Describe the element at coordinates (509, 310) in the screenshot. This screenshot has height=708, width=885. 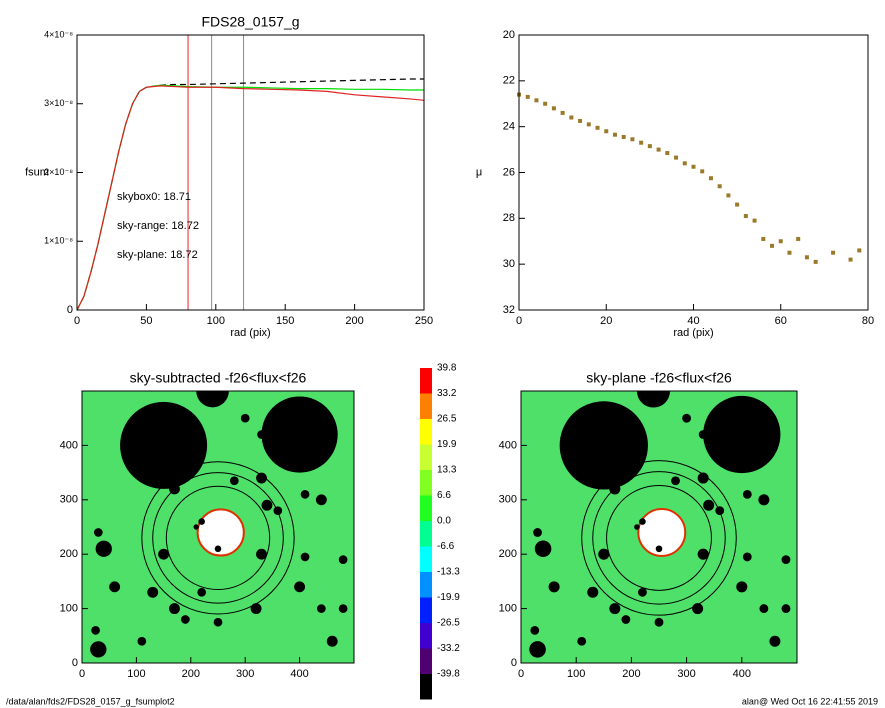
I see `y-tick-label: 32` at that location.